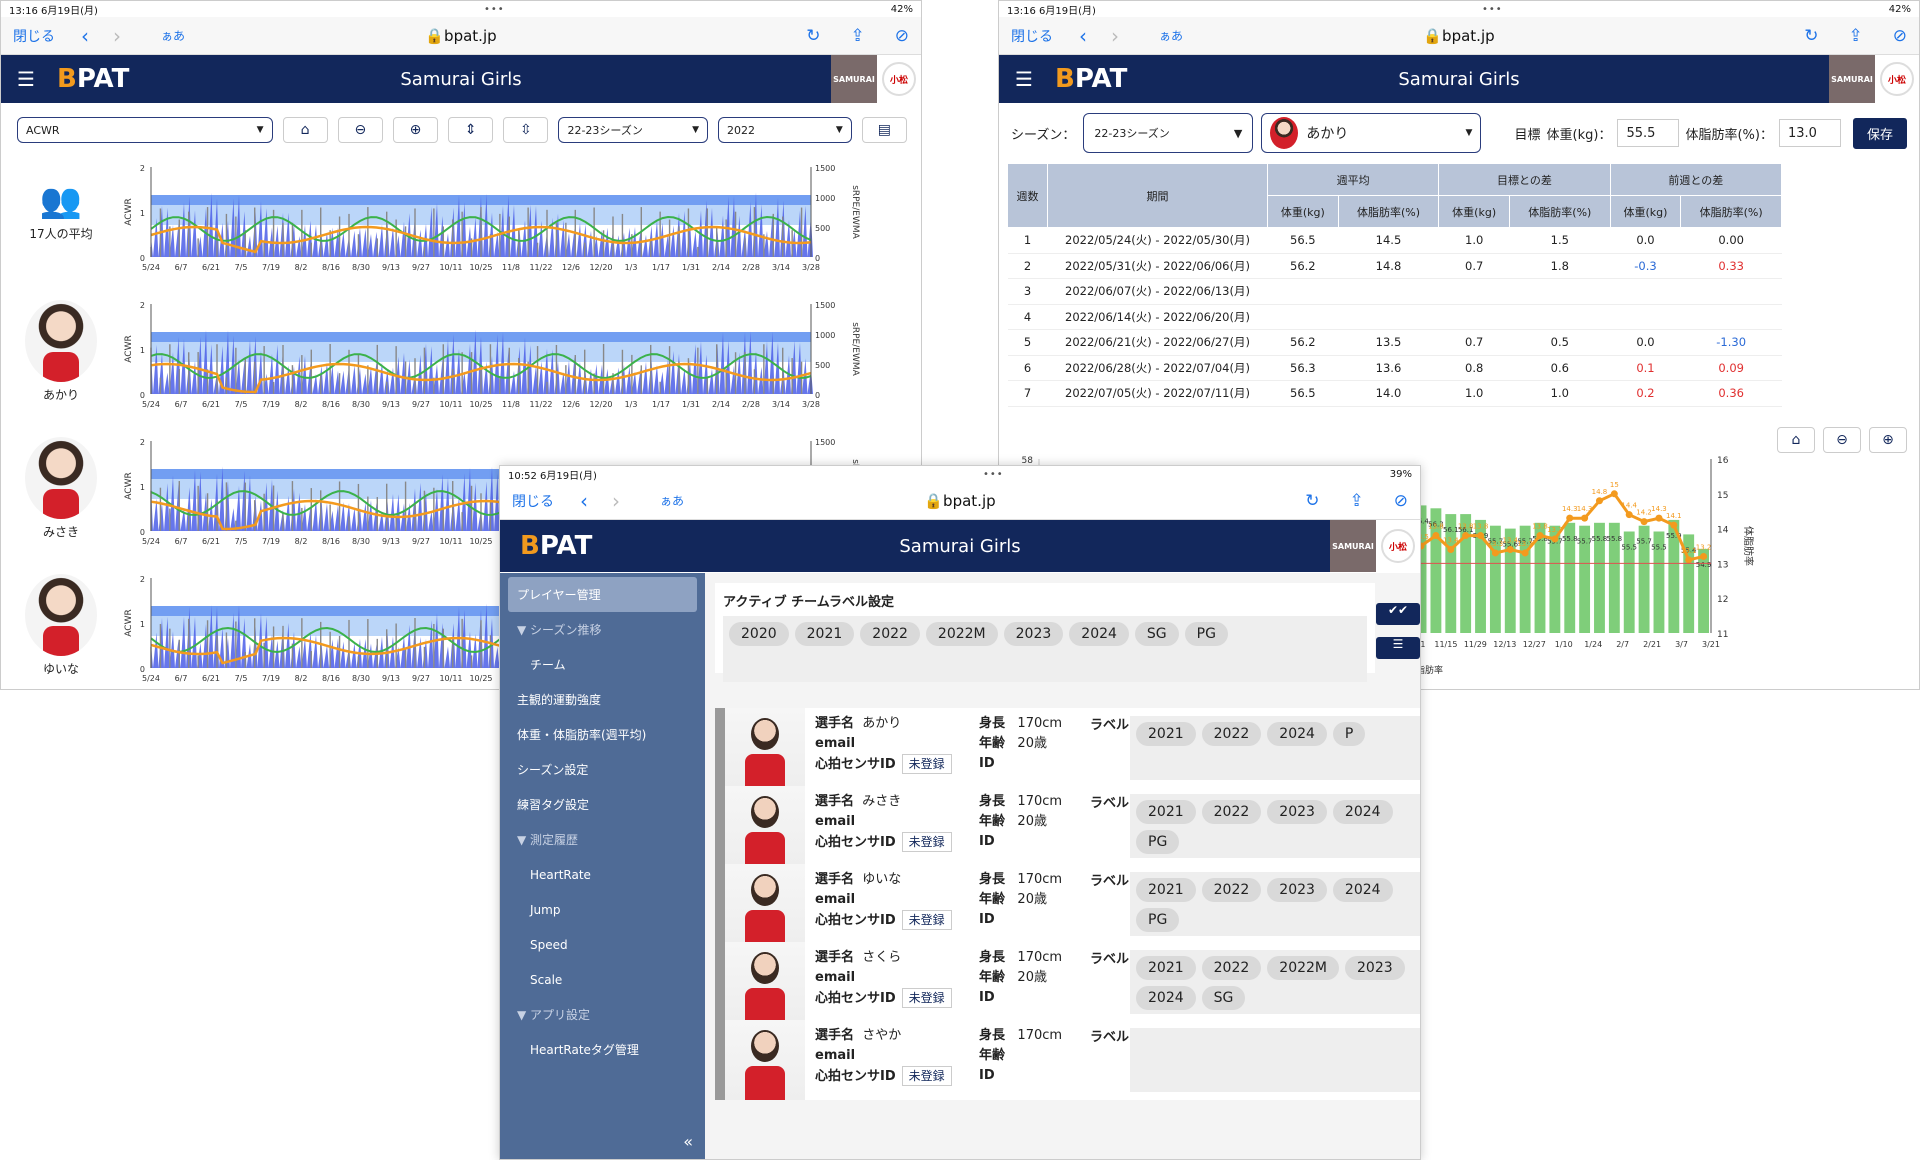  Describe the element at coordinates (1398, 648) in the screenshot. I see `list-button: ☰` at that location.